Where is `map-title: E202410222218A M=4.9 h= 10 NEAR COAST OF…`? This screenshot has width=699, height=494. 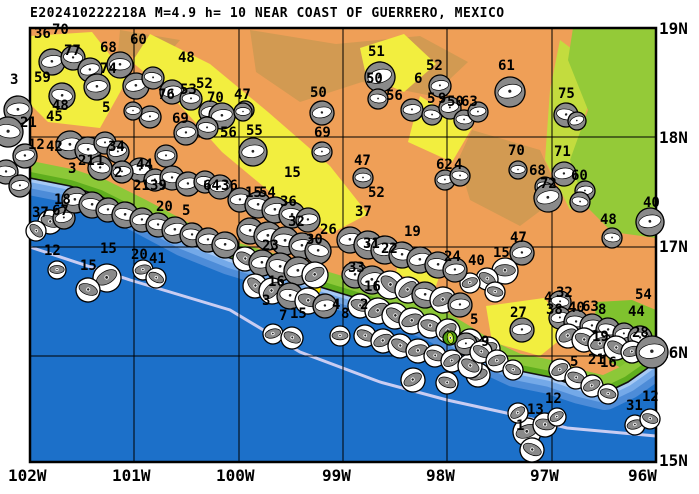
map-title: E202410222218A M=4.9 h= 10 NEAR COAST OF… is located at coordinates (267, 13).